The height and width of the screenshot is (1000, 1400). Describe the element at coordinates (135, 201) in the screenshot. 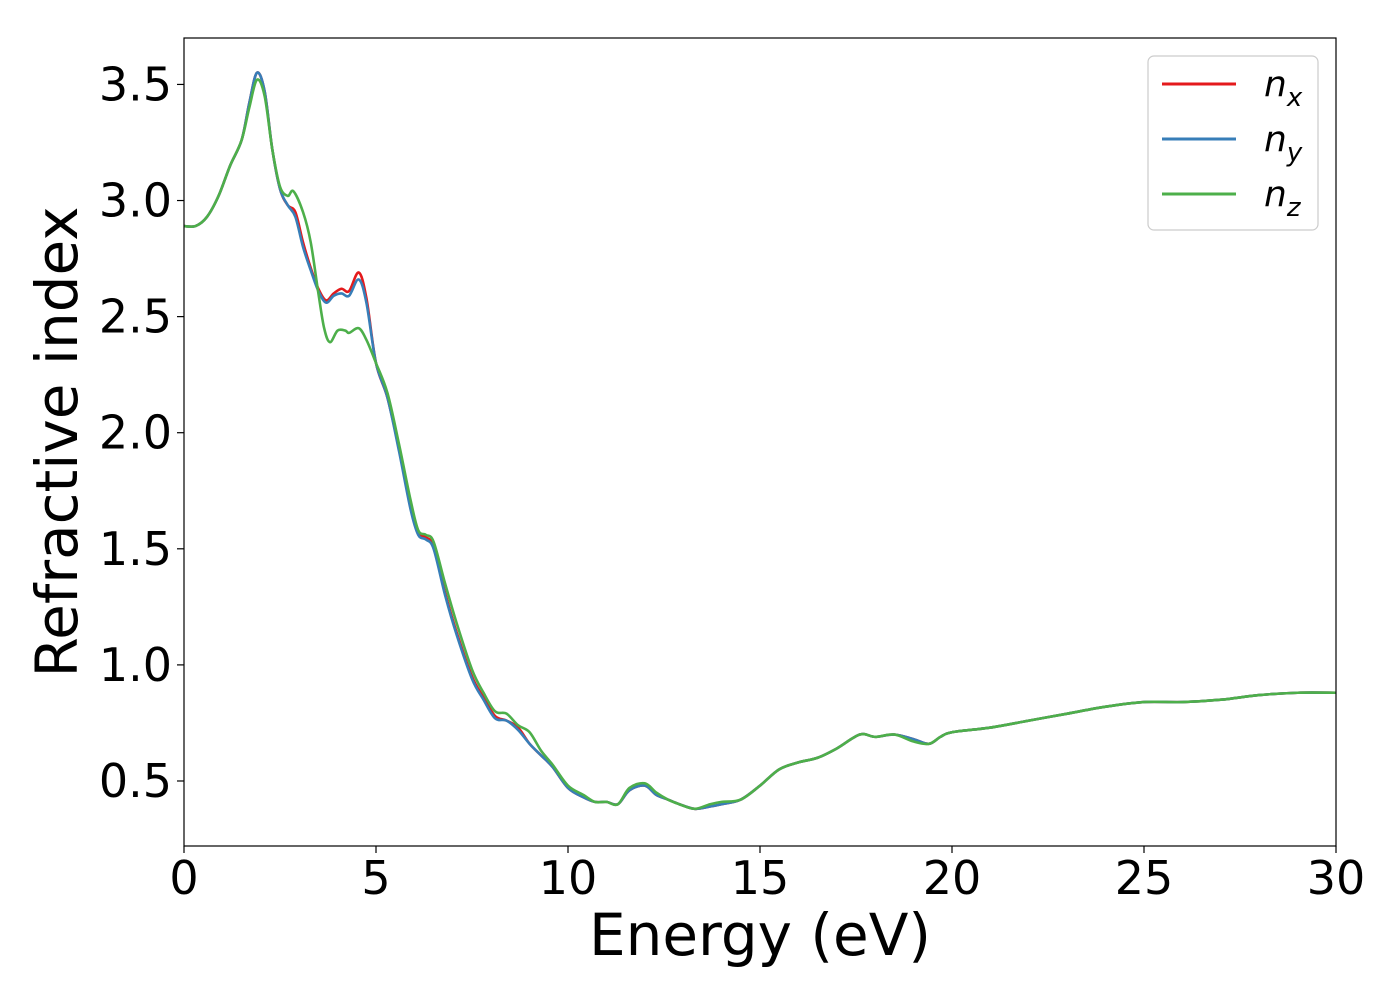

I see `y-tick-label: 3.0` at that location.